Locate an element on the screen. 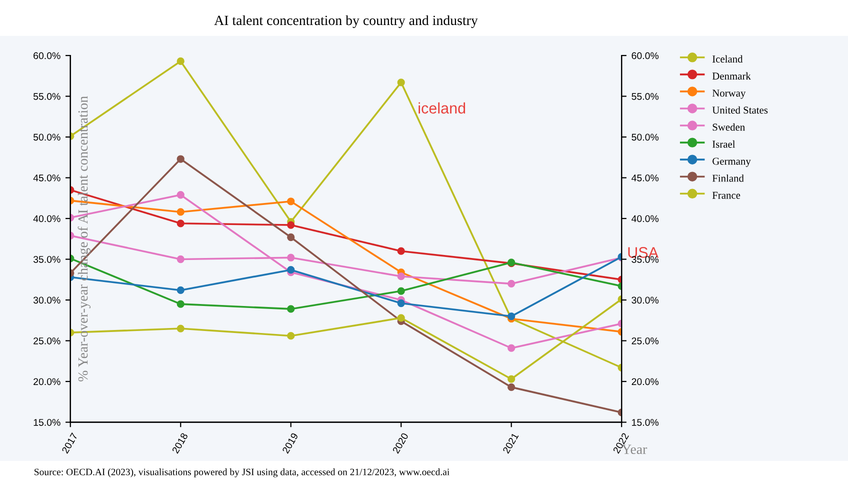 The image size is (848, 487). legend-label: United States is located at coordinates (740, 110).